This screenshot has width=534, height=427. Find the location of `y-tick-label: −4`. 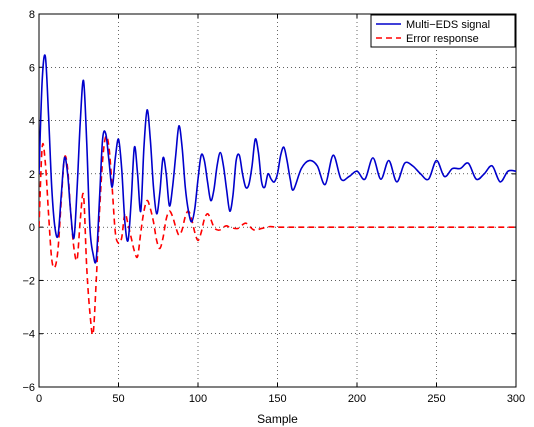

y-tick-label: −4 is located at coordinates (28, 335).